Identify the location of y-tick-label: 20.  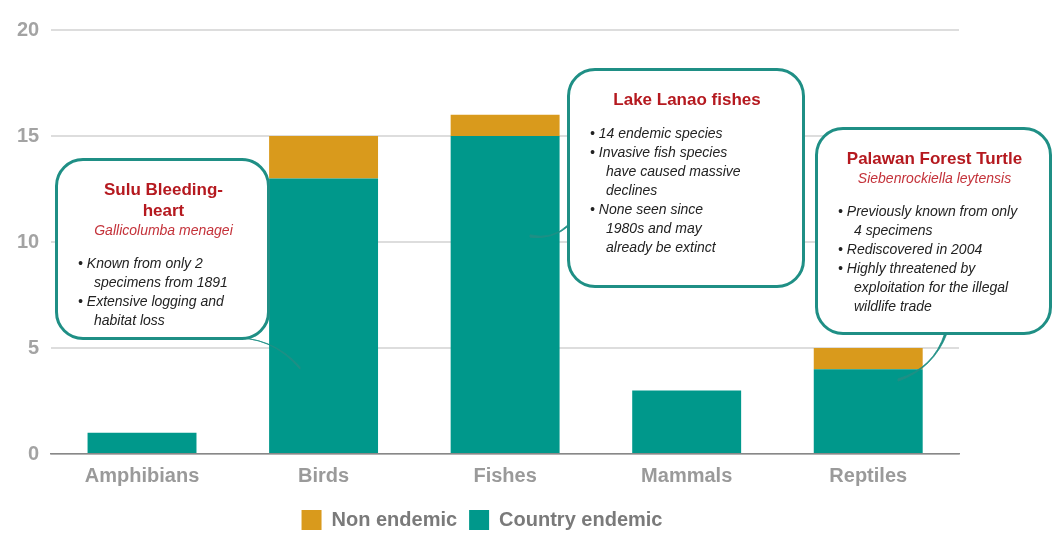
(28, 28).